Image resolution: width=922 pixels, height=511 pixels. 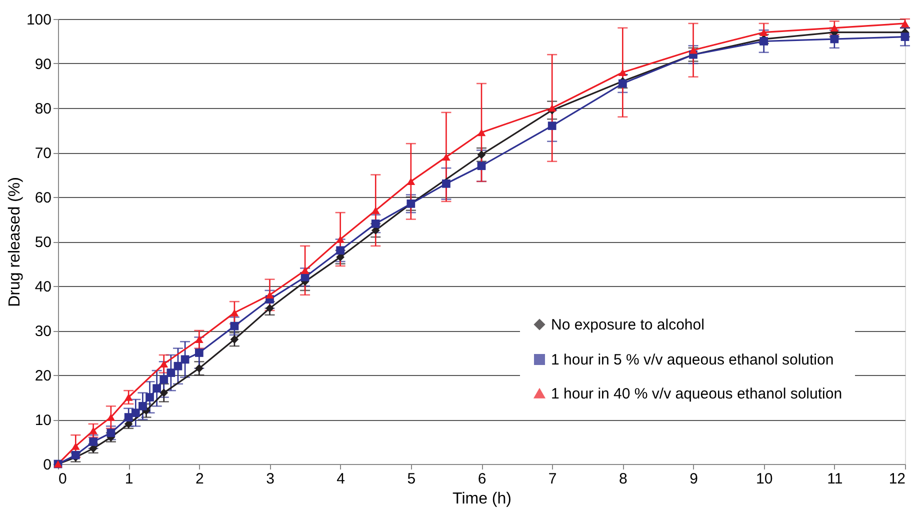 I want to click on x-tick-label: 8, so click(x=623, y=479).